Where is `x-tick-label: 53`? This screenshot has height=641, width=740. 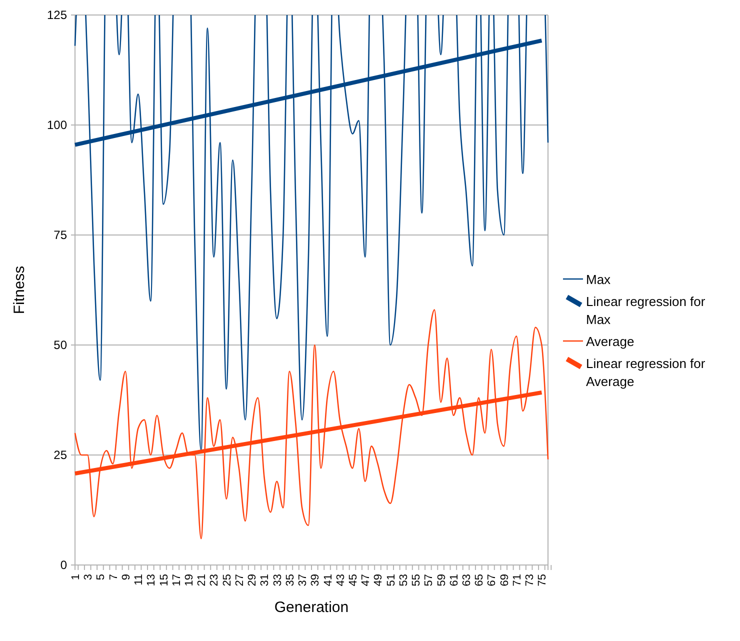 x-tick-label: 53 is located at coordinates (404, 580).